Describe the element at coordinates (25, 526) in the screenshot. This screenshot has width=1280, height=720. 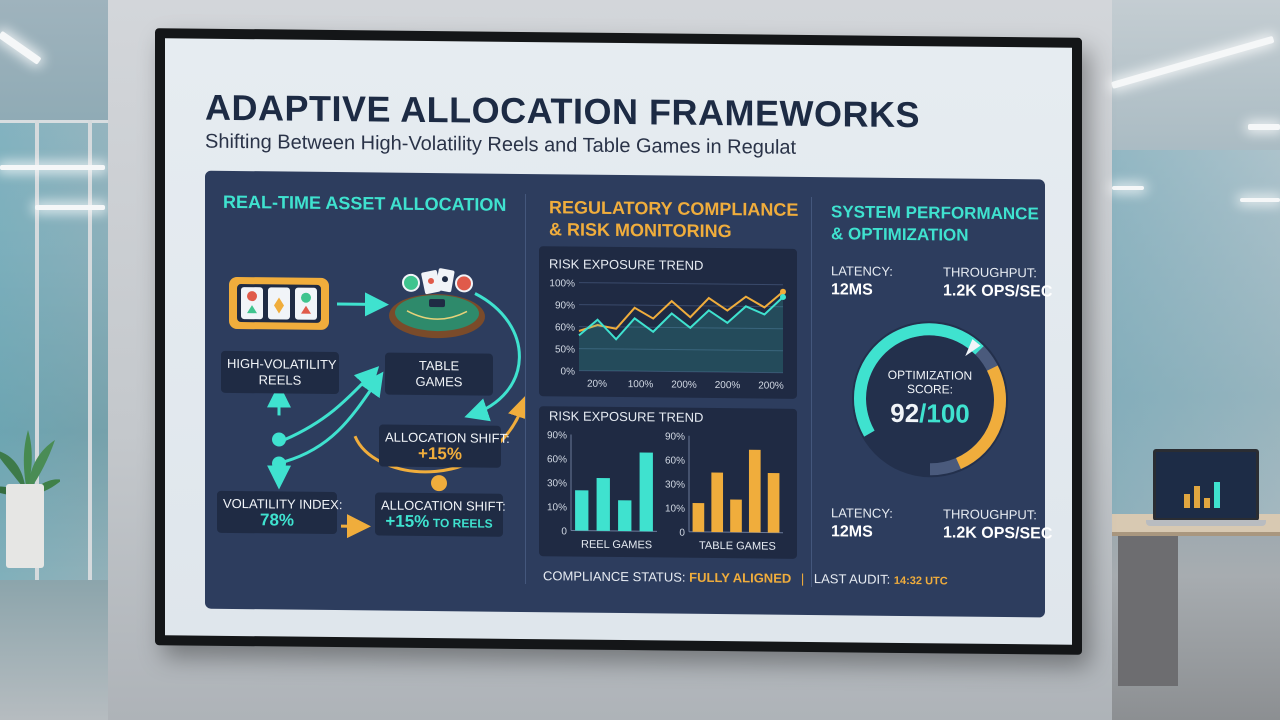
I see `plant-pot` at that location.